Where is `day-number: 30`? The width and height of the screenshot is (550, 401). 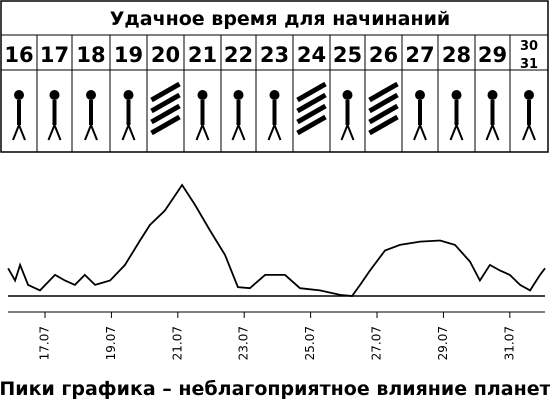 day-number: 30 is located at coordinates (529, 46).